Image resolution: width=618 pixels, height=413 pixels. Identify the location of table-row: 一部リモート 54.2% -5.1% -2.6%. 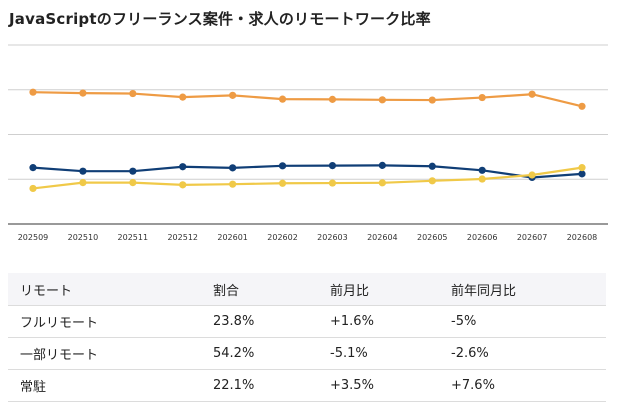
(307, 353).